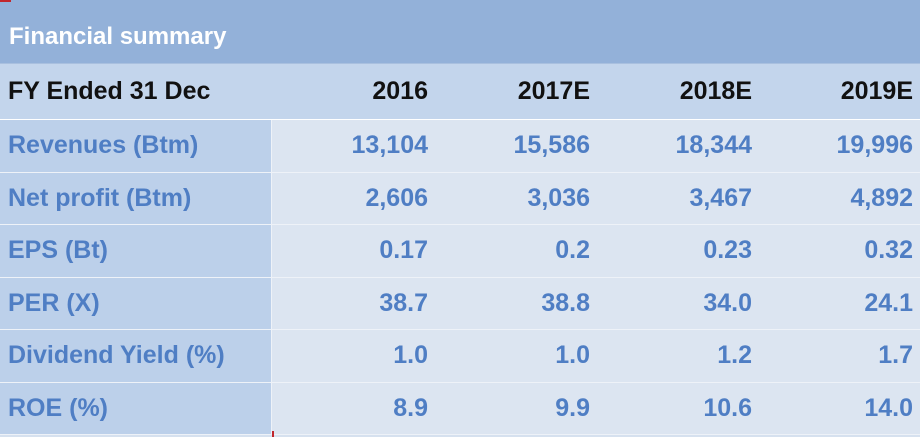  Describe the element at coordinates (515, 408) in the screenshot. I see `row-value: 9.9` at that location.